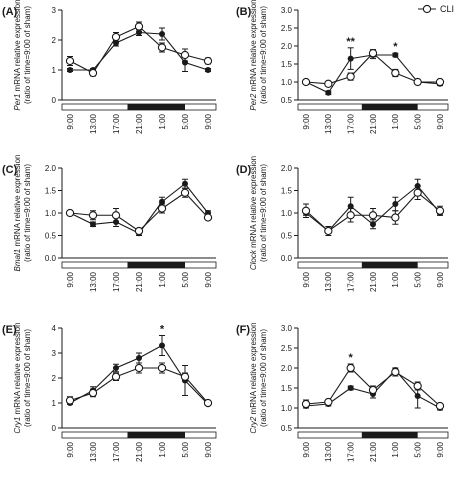  I want to click on gene-name: Per1, so click(17, 102).